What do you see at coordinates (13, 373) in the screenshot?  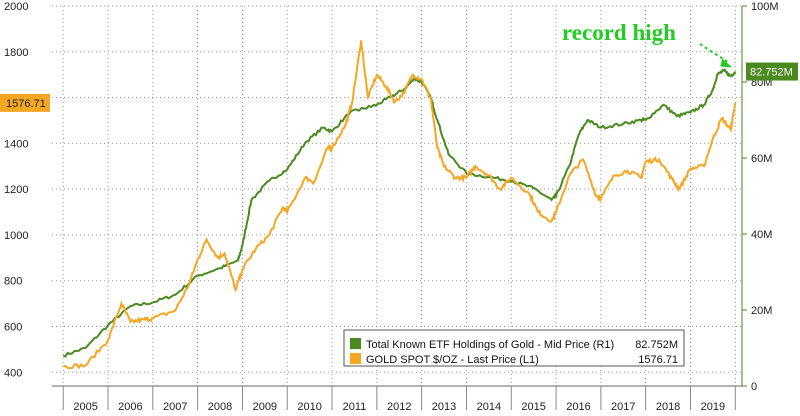 I see `left-tick-label: 400` at bounding box center [13, 373].